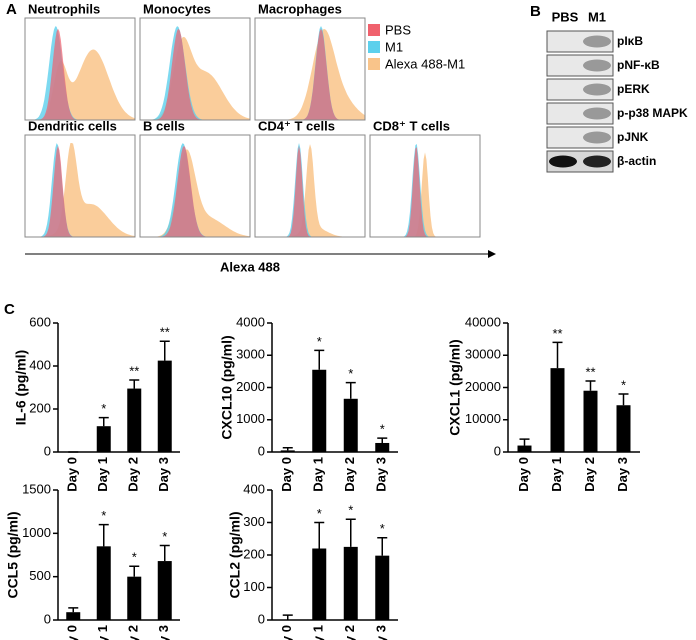  What do you see at coordinates (633, 137) in the screenshot?
I see `blot-label: pJNK` at bounding box center [633, 137].